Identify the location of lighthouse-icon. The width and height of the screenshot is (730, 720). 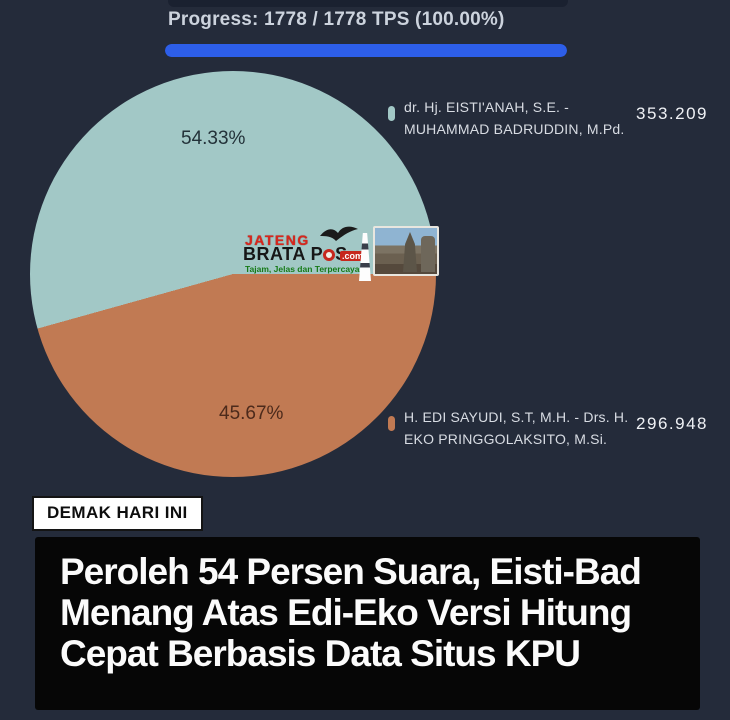
(365, 257).